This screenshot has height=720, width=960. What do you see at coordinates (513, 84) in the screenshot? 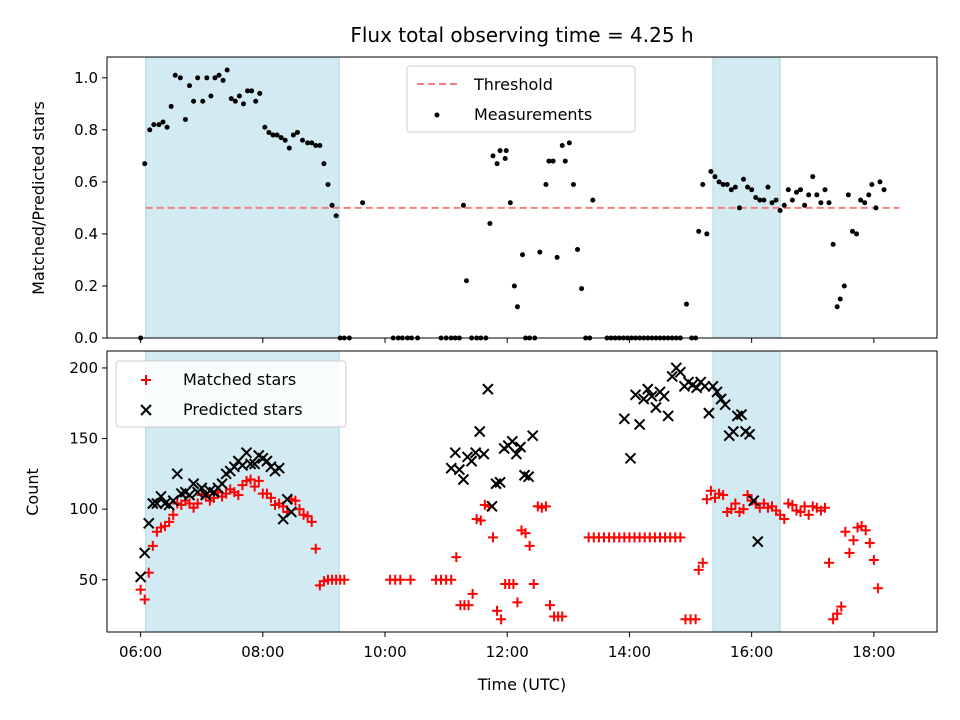
I see `legend-threshold-label: Threshold` at bounding box center [513, 84].